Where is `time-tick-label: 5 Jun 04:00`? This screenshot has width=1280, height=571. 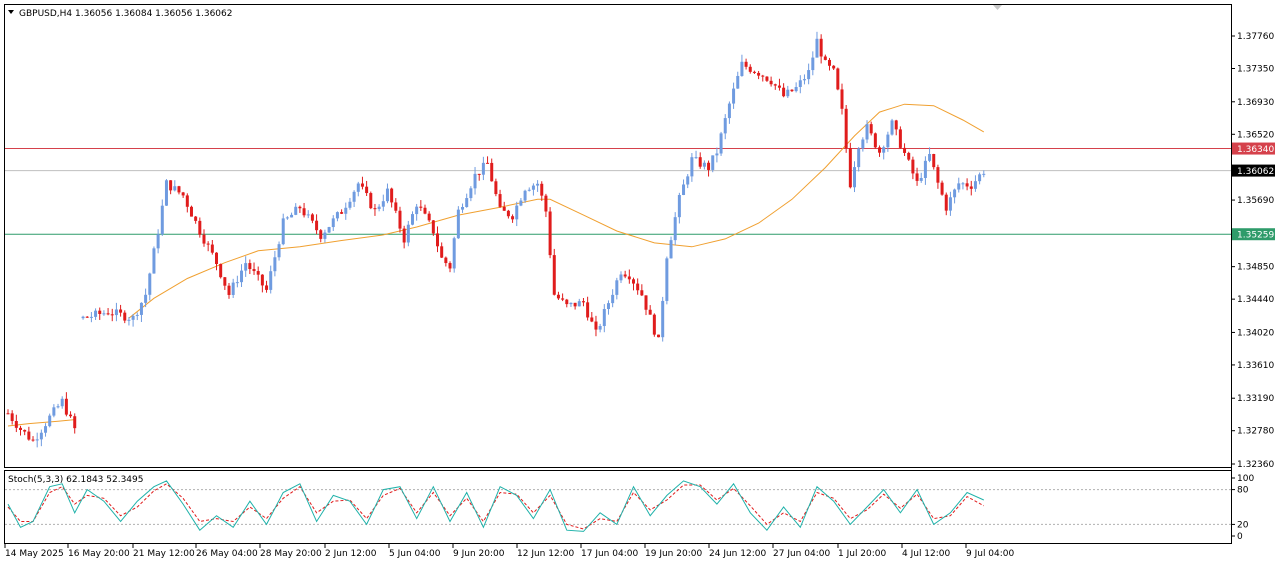 time-tick-label: 5 Jun 04:00 is located at coordinates (415, 554).